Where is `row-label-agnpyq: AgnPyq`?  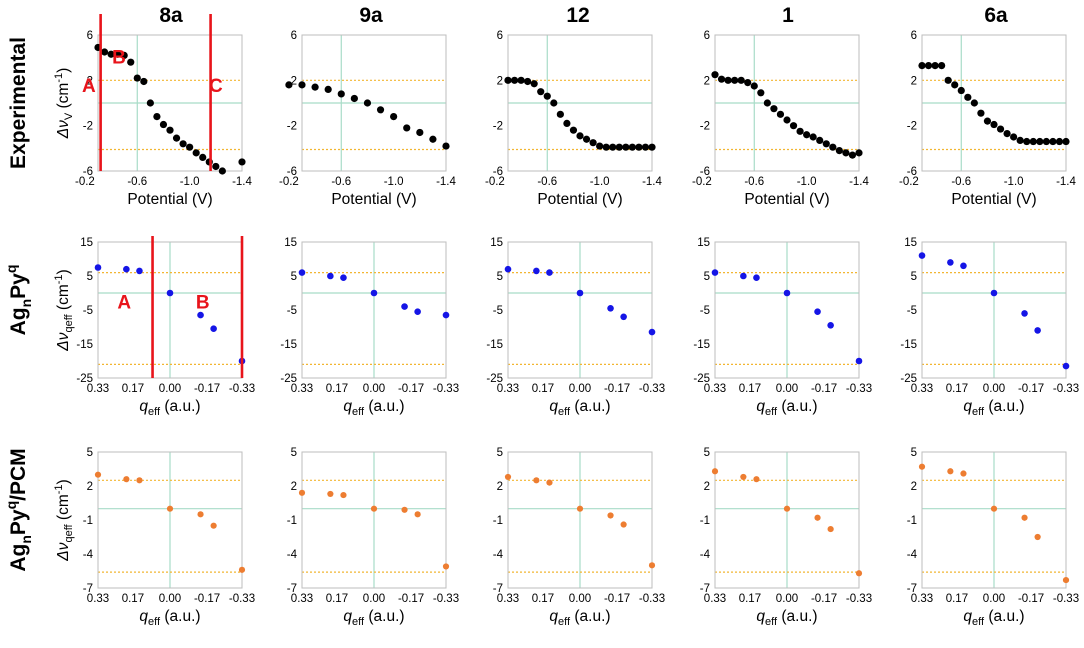 row-label-agnpyq: AgnPyq is located at coordinates (18, 300).